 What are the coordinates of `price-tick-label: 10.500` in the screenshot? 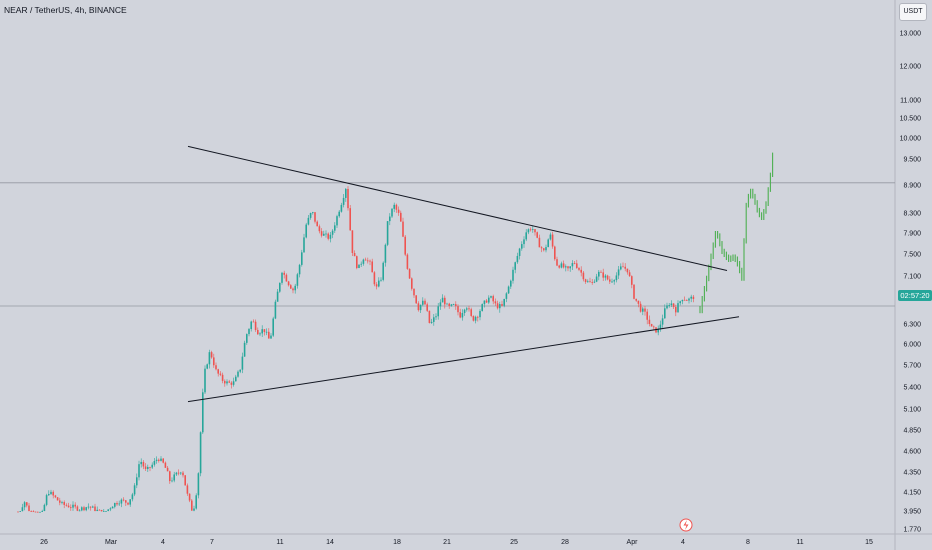 It's located at (911, 119).